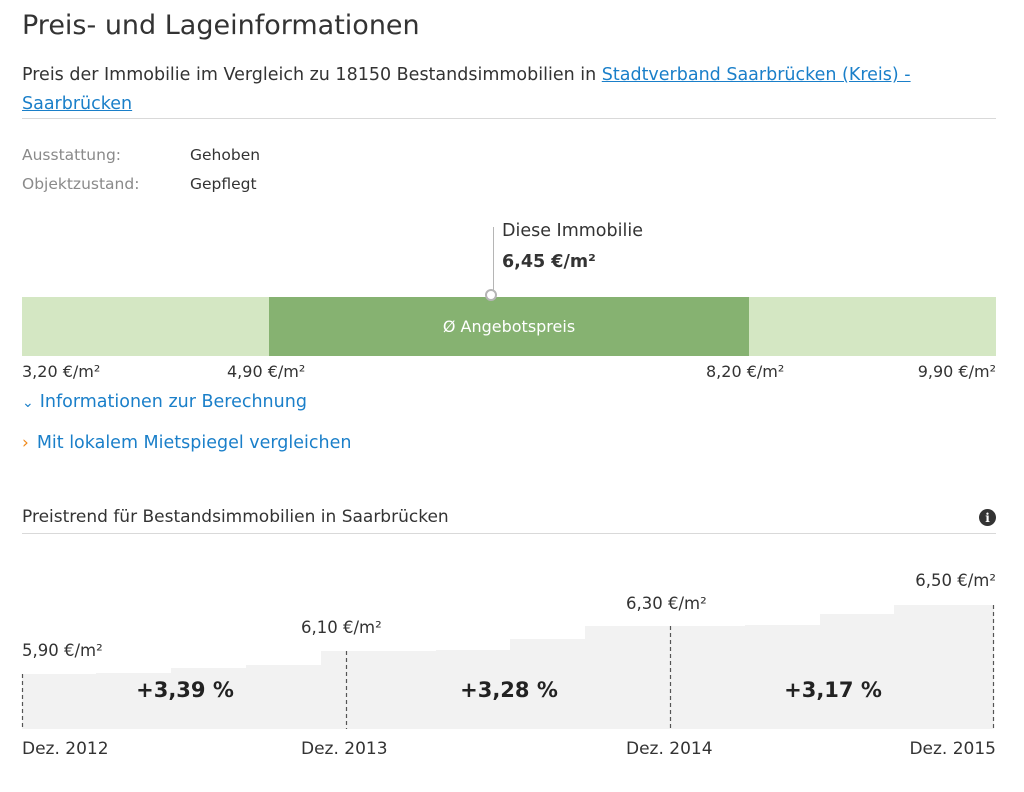 This screenshot has width=1024, height=792. I want to click on trend-area, so click(508, 667).